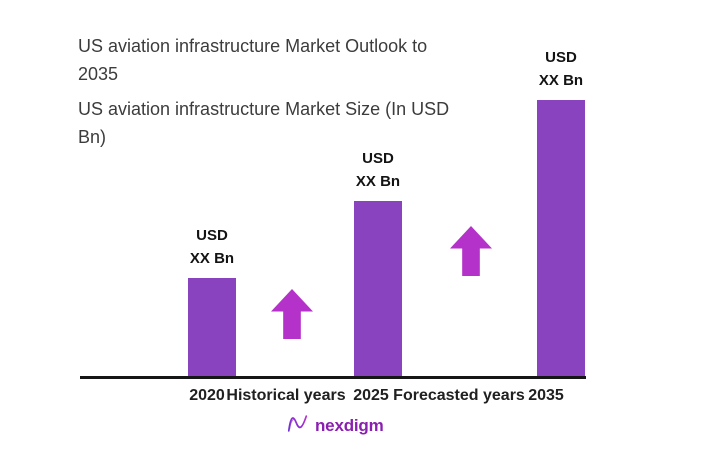 This screenshot has height=455, width=704. Describe the element at coordinates (207, 395) in the screenshot. I see `x-tick-2020: 2020` at that location.